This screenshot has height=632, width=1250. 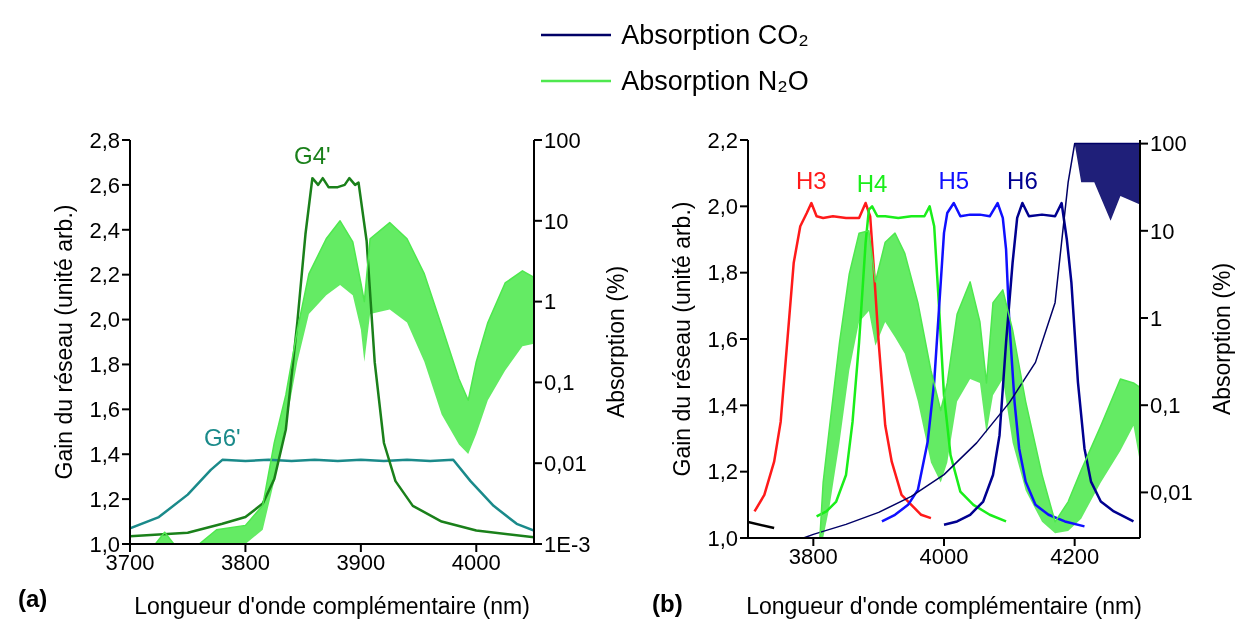 I want to click on legend-label: Absorption N₂O, so click(x=715, y=81).